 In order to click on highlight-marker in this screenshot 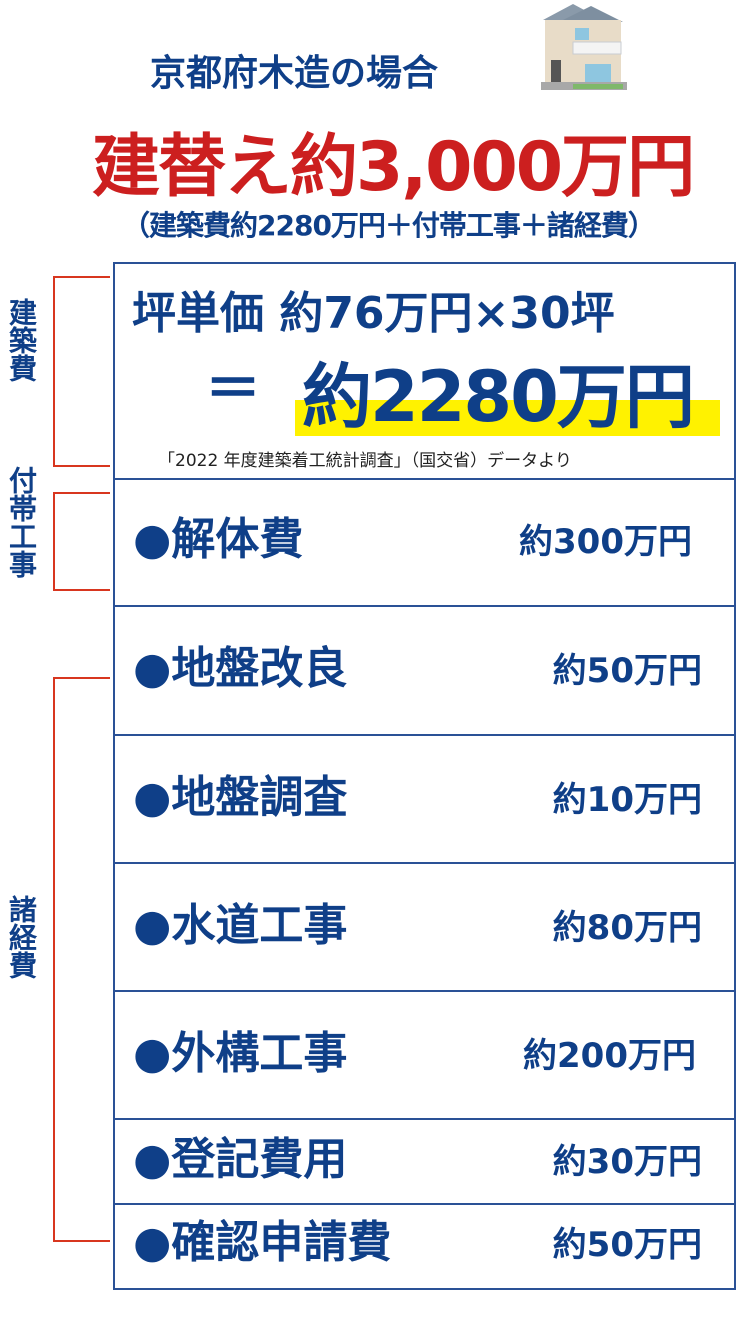, I will do `click(507, 418)`.